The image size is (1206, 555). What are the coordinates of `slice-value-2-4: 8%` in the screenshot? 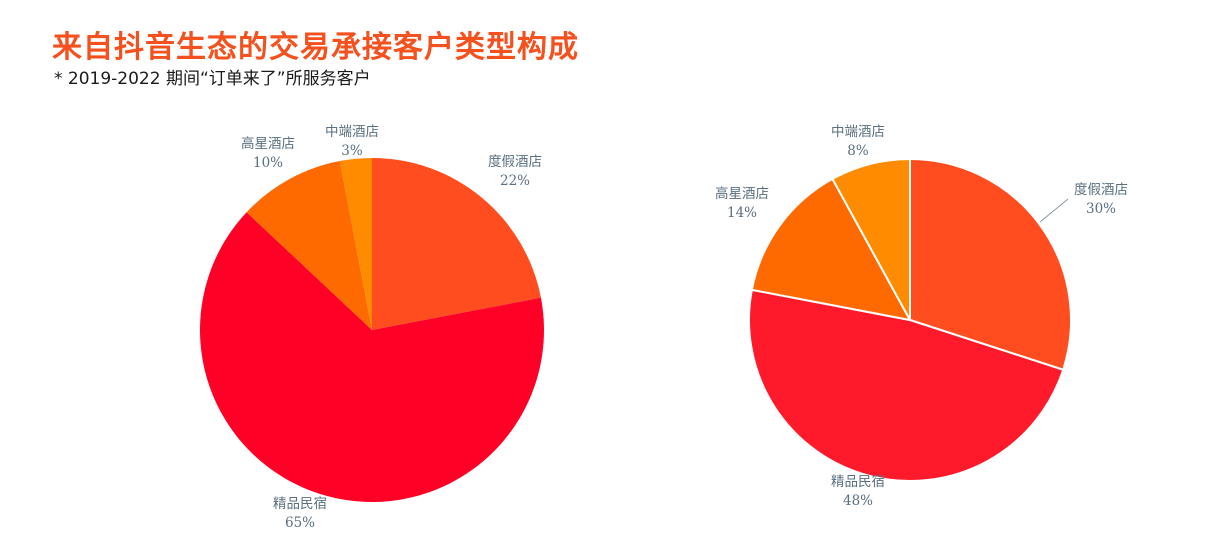 It's located at (858, 151).